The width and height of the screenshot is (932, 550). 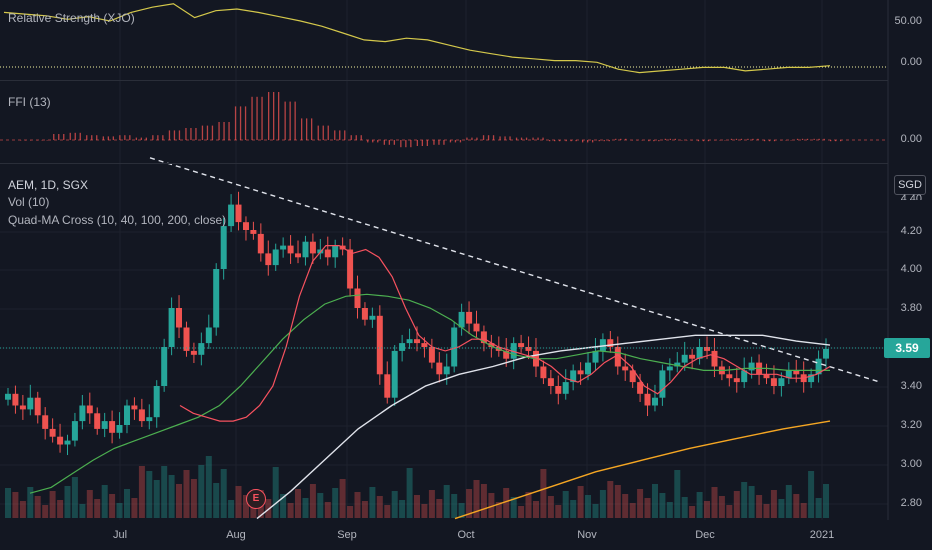 I want to click on price-tick-4.40: 4.40, so click(x=911, y=196).